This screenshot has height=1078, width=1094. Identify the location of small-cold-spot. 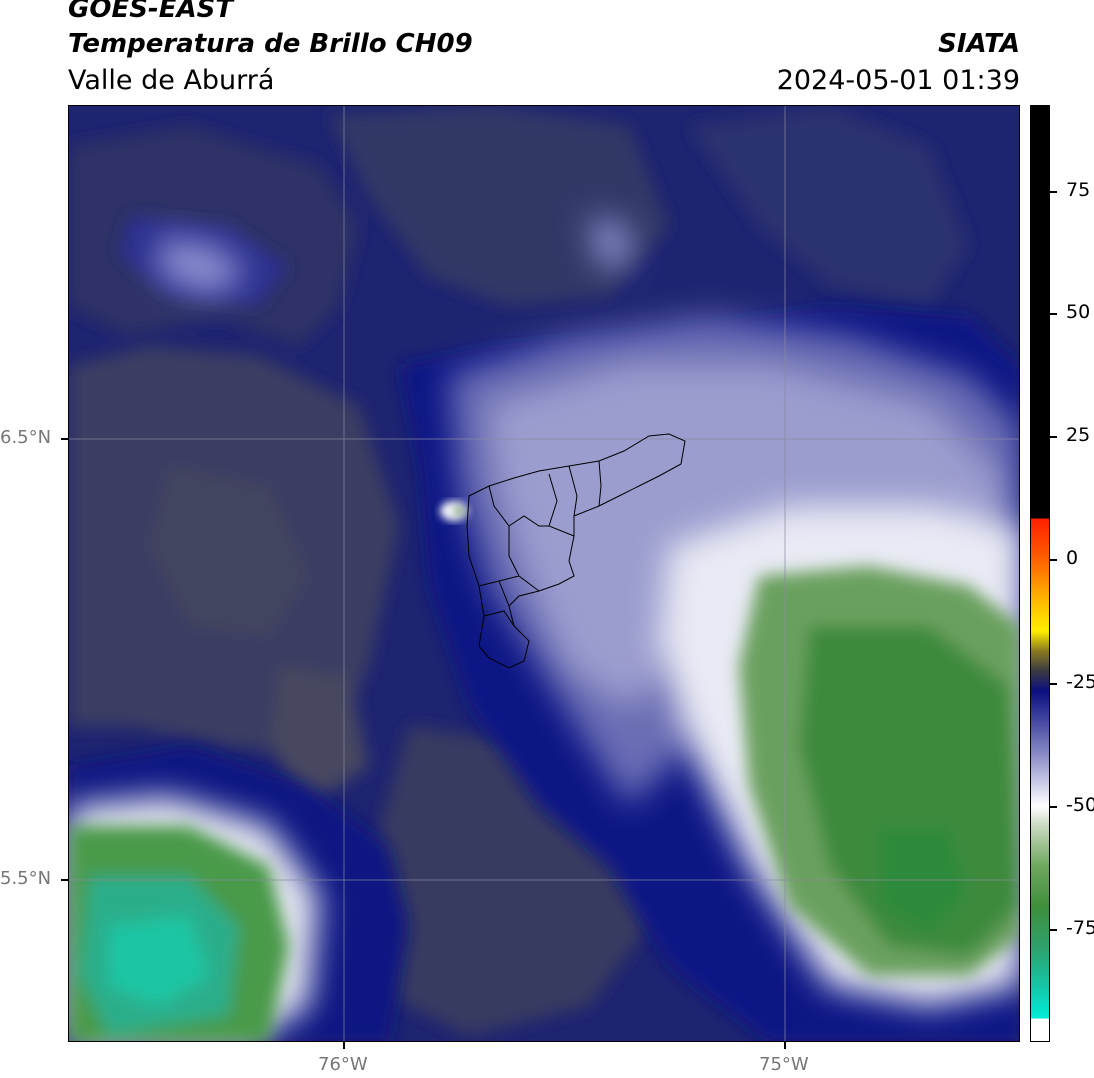
(454, 511).